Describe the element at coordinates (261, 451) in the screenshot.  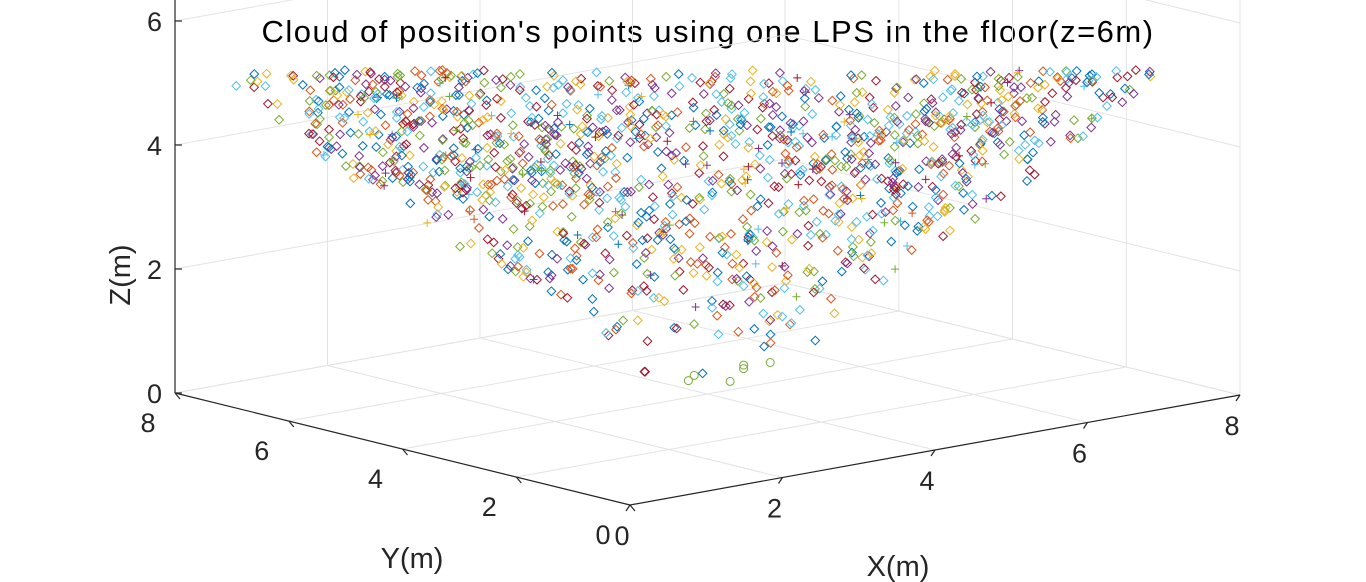
I see `y-tick-label: 6` at that location.